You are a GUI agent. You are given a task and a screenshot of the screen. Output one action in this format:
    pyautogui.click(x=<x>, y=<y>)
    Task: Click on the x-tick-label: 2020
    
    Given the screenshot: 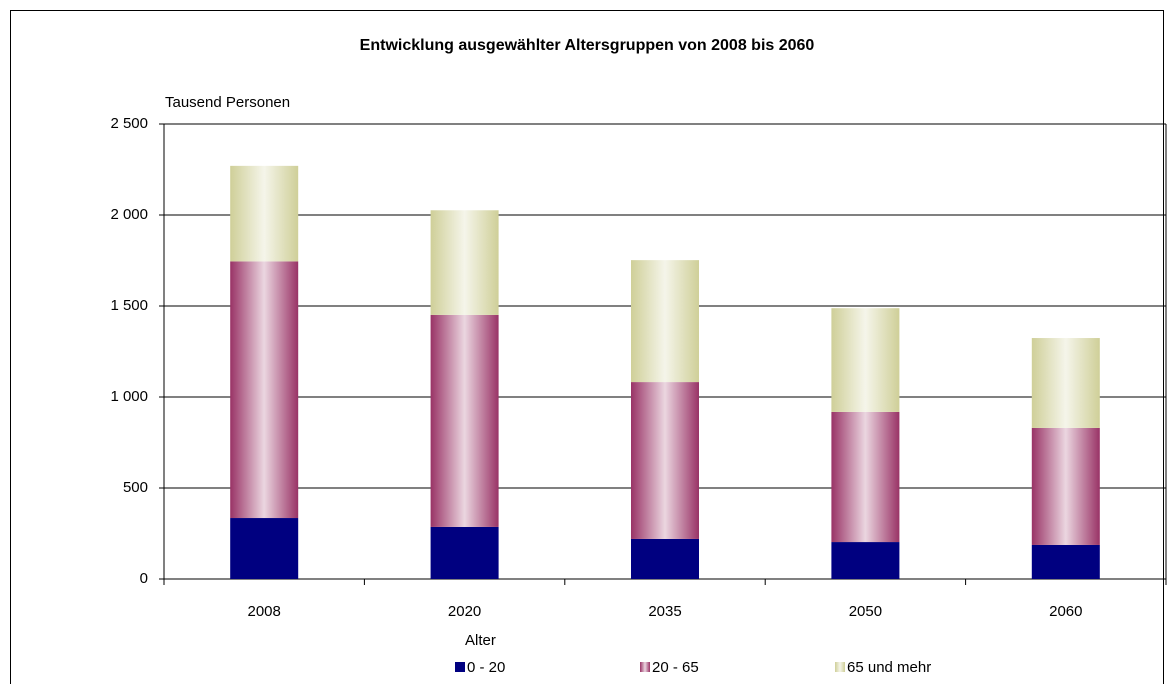 What is the action you would take?
    pyautogui.click(x=464, y=611)
    